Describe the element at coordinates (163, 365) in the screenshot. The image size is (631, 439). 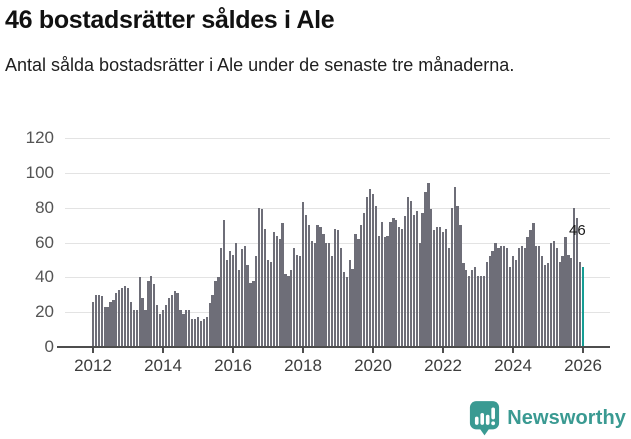
I see `x-tick-label: 2014` at that location.